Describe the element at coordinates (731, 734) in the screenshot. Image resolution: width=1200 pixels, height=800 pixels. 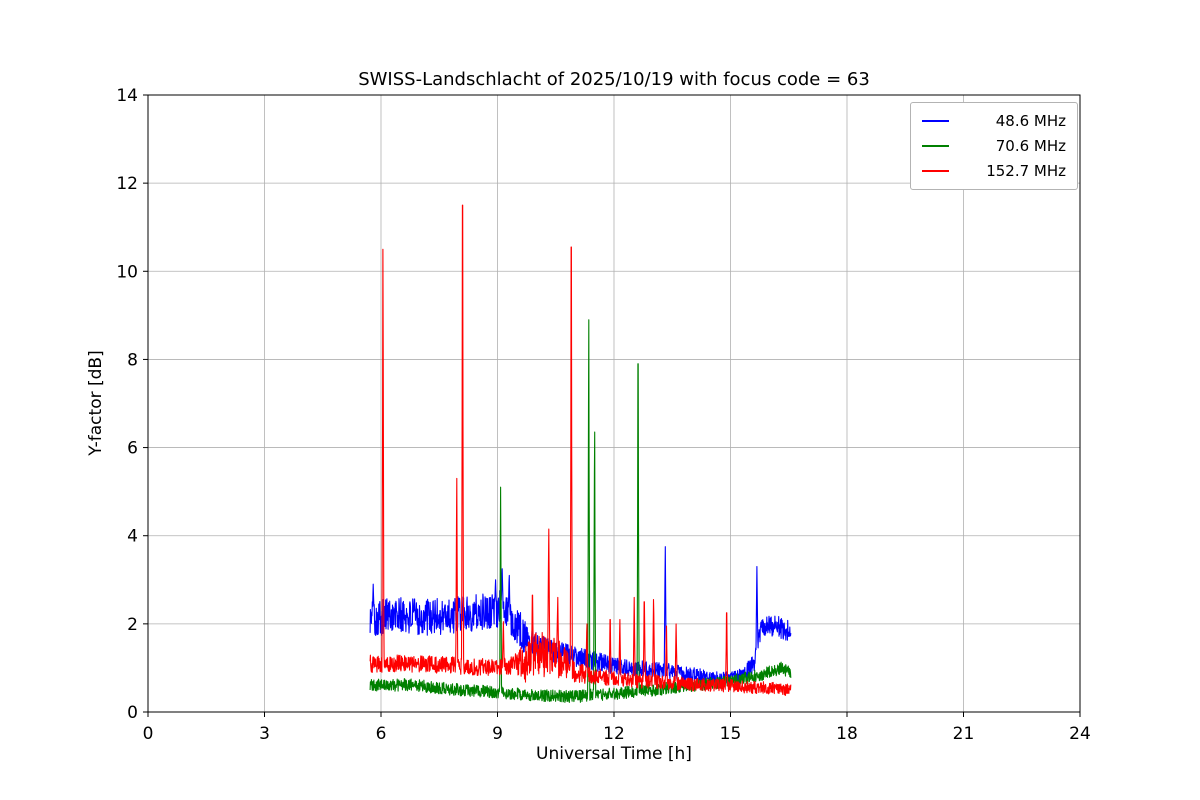
I see `x-tick-label: 15` at that location.